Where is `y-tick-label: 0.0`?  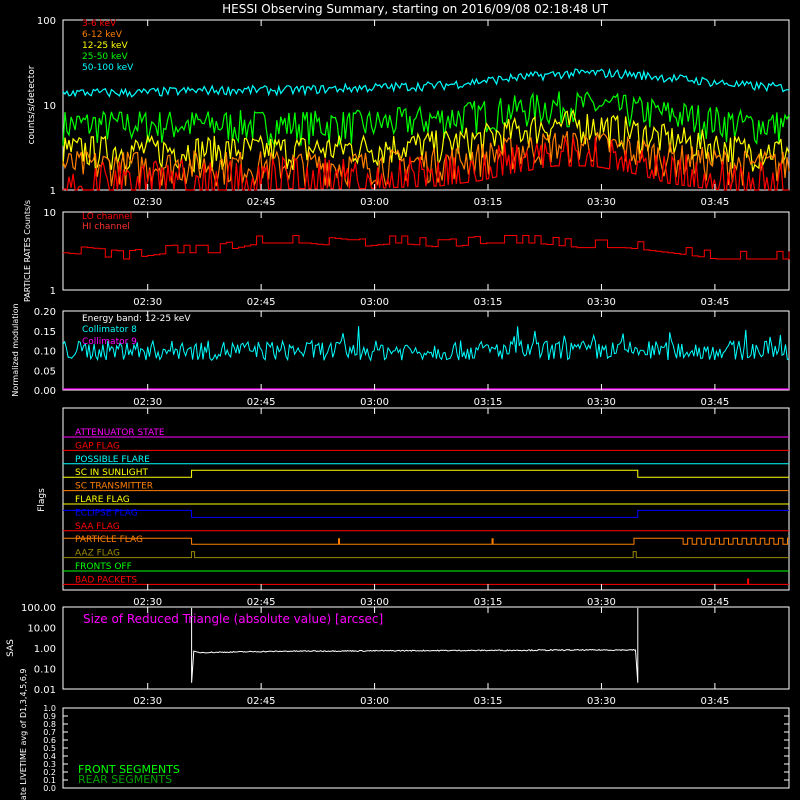 y-tick-label: 0.0 is located at coordinates (49, 788).